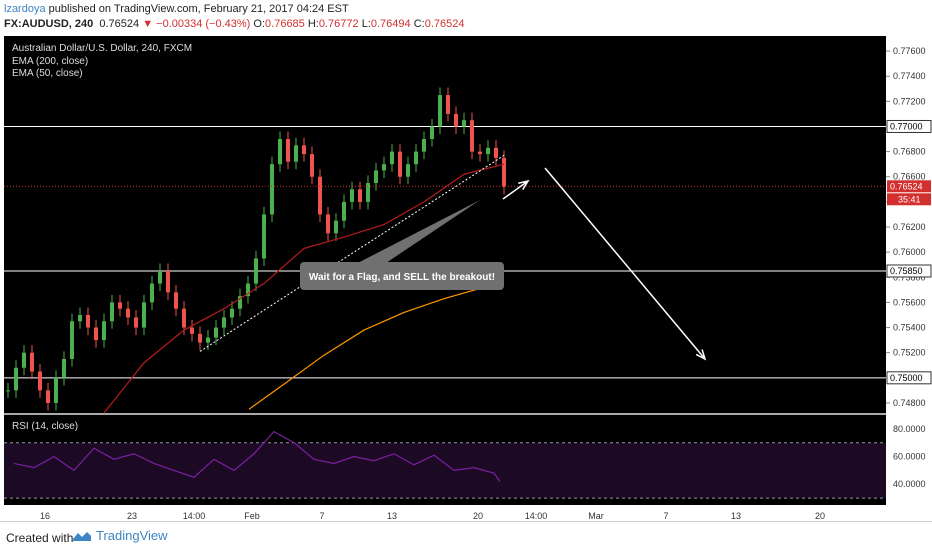 The width and height of the screenshot is (932, 551). Describe the element at coordinates (909, 403) in the screenshot. I see `y-tick-label: 0.74800` at that location.